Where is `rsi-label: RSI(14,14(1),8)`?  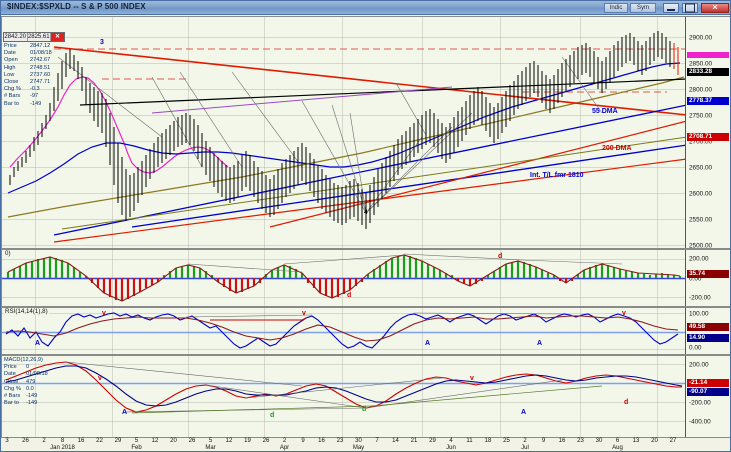 rsi-label: RSI(14,14(1),8) is located at coordinates (26, 311).